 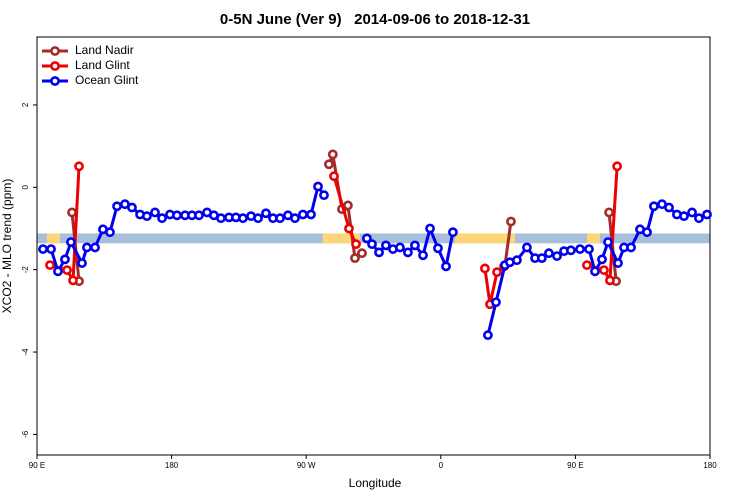 What do you see at coordinates (375, 483) in the screenshot?
I see `x-axis-label: Longitude` at bounding box center [375, 483].